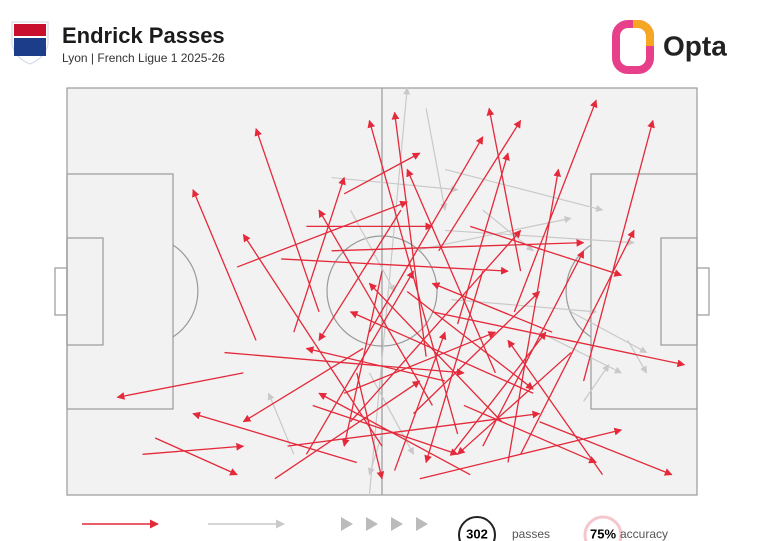  What do you see at coordinates (143, 58) in the screenshot?
I see `subtitle: Lyon | French Ligue 1 2025-26` at bounding box center [143, 58].